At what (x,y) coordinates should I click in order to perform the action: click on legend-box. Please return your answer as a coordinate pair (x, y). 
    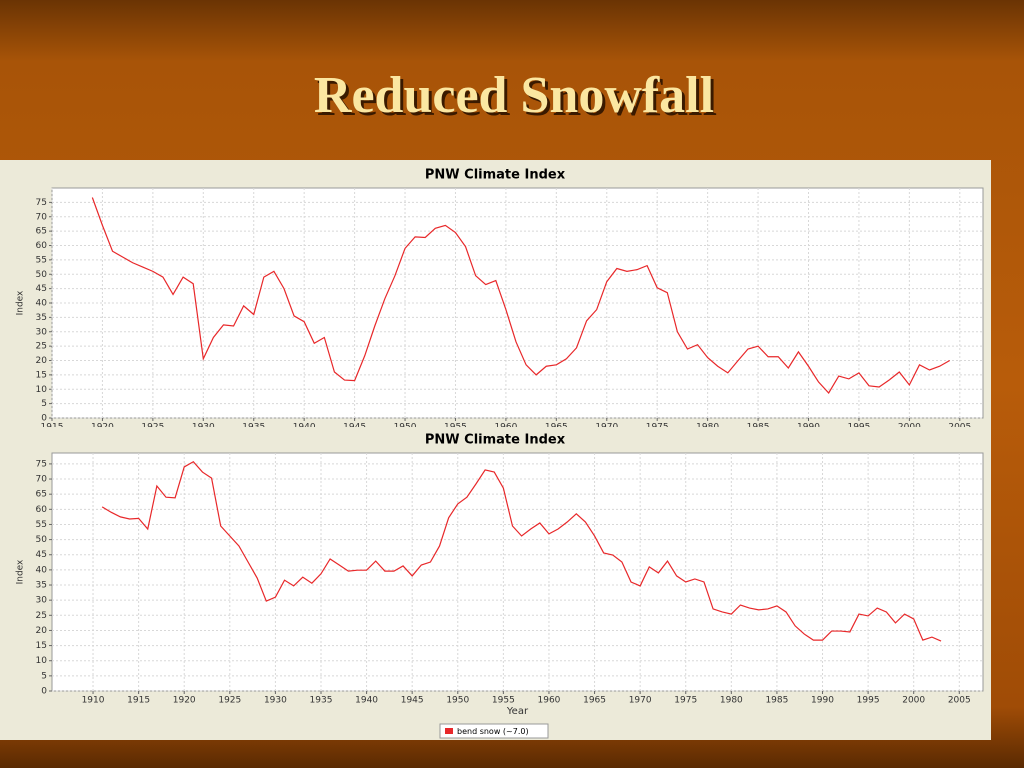
    Looking at the image, I should click on (494, 731).